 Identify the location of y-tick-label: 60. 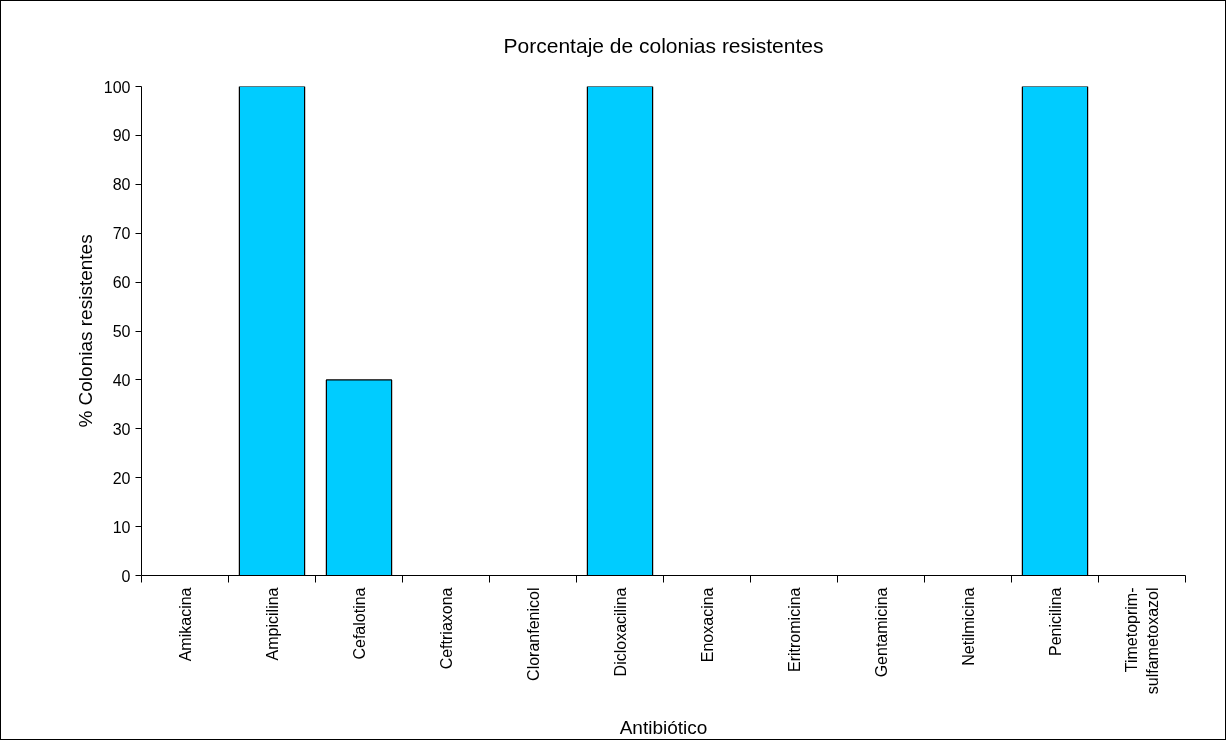
(121, 283).